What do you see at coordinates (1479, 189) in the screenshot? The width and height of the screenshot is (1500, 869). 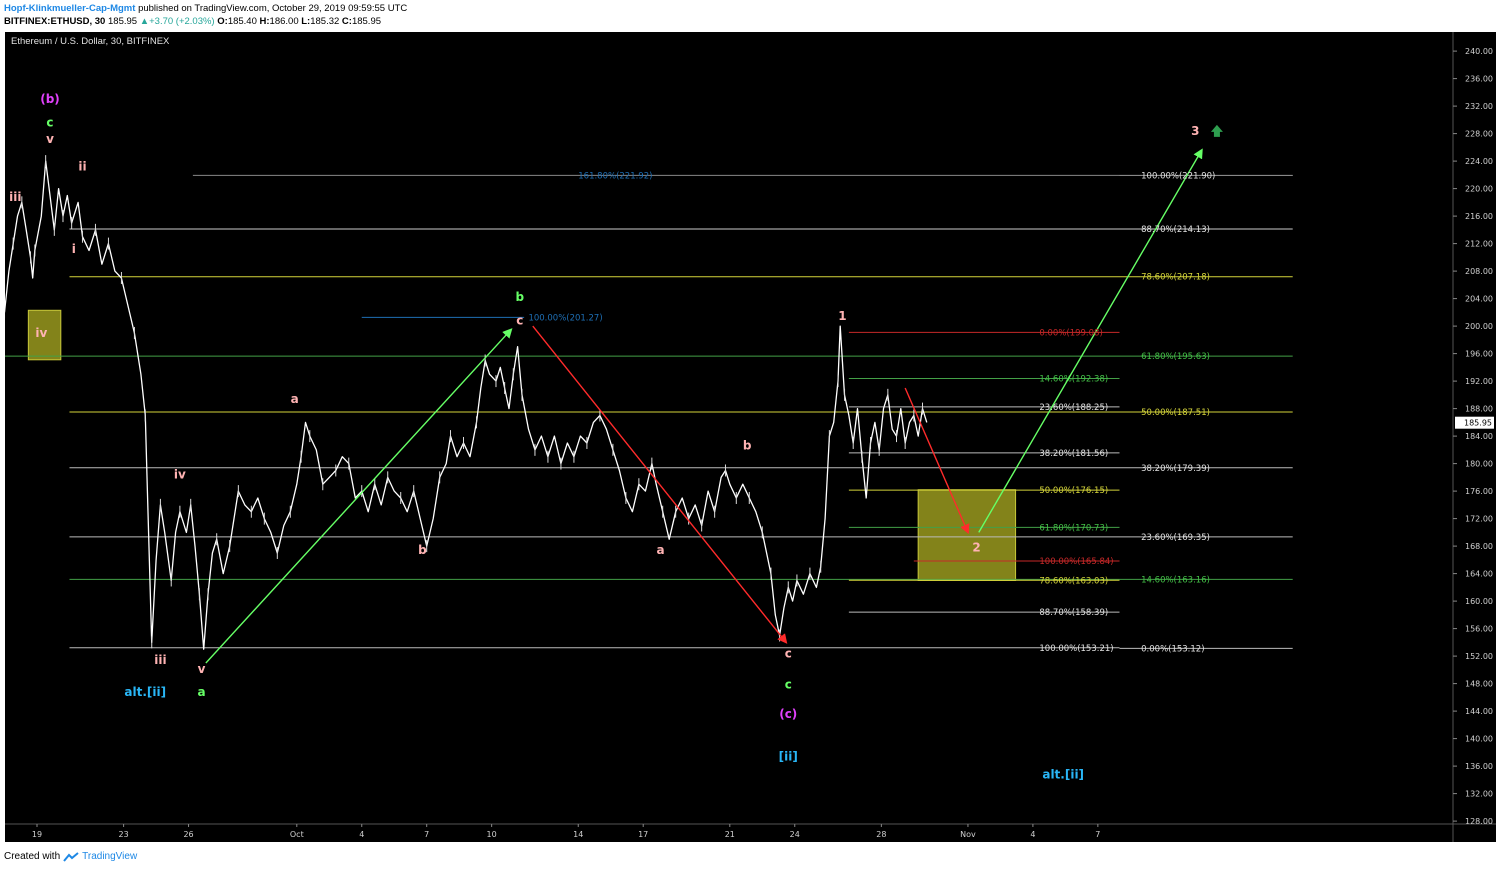 I see `price-tick-label: 220.00` at bounding box center [1479, 189].